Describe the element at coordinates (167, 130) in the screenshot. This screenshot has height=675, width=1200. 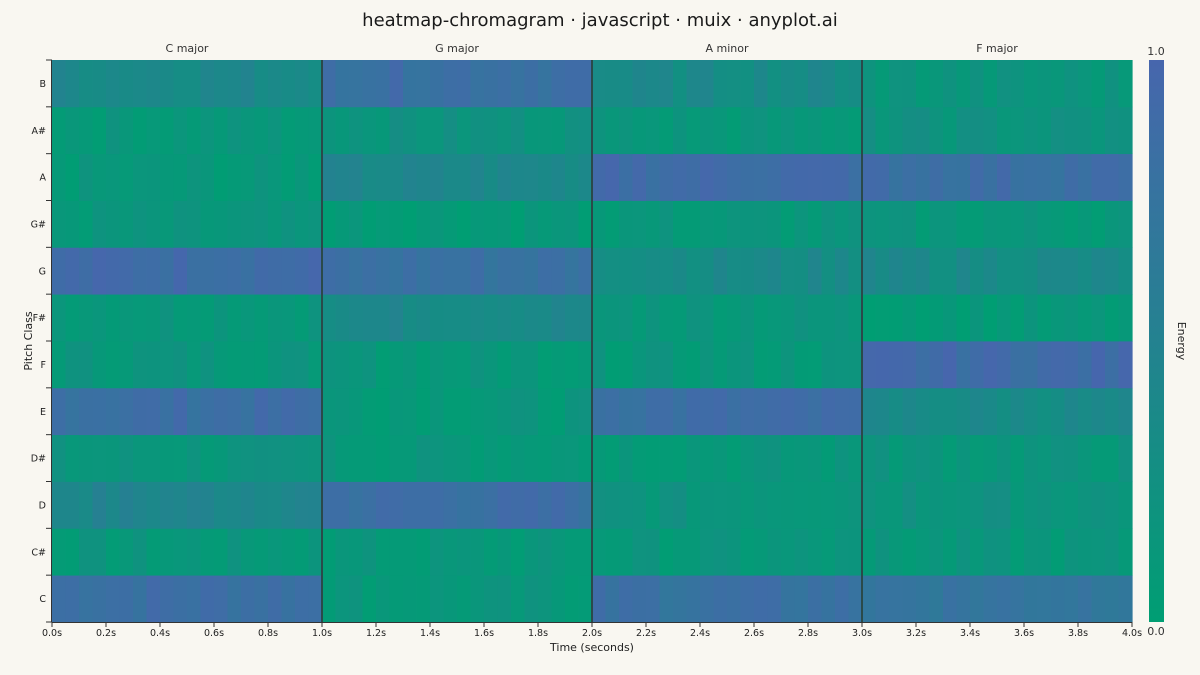
I see `heatmap-cell-0-A#-8` at that location.